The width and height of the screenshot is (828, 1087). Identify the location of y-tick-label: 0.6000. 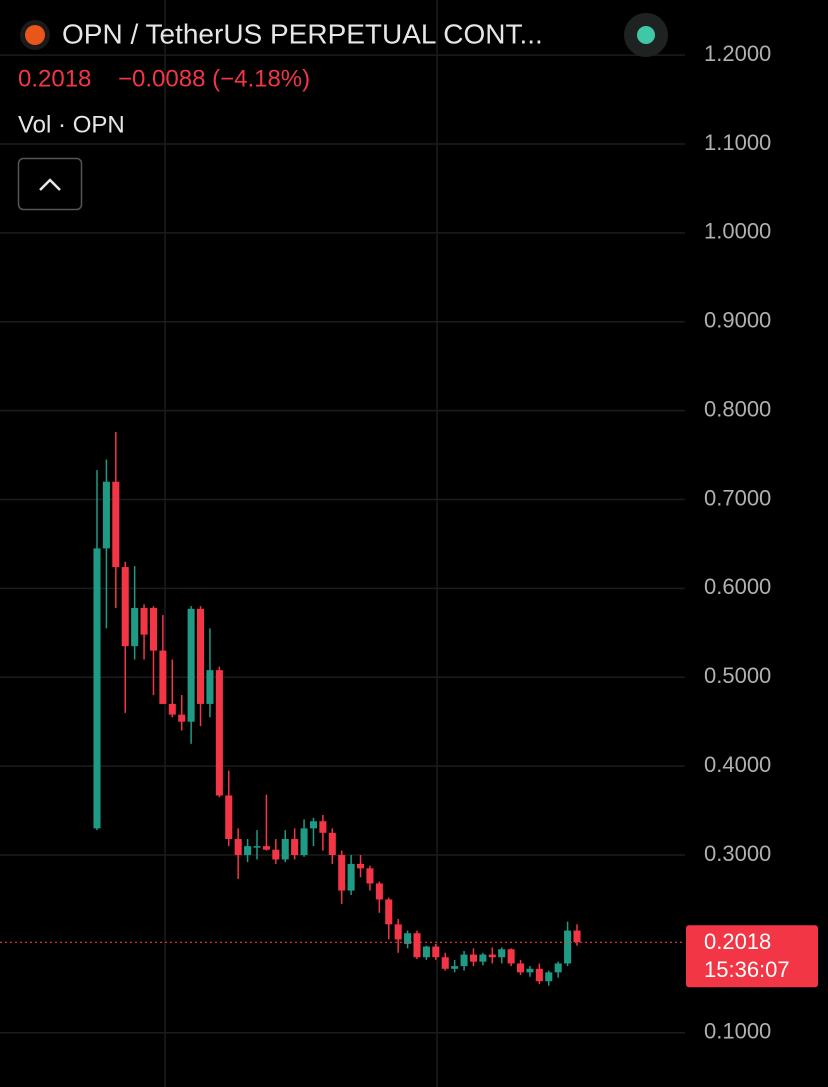
(737, 586).